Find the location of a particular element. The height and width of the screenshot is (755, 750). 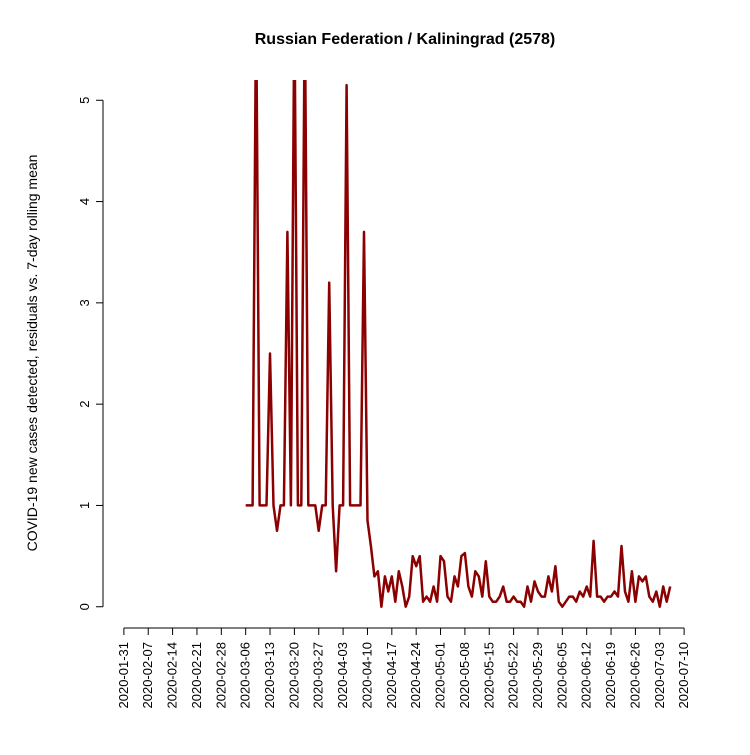

x-tick-label: 2020-03-27 is located at coordinates (318, 675).